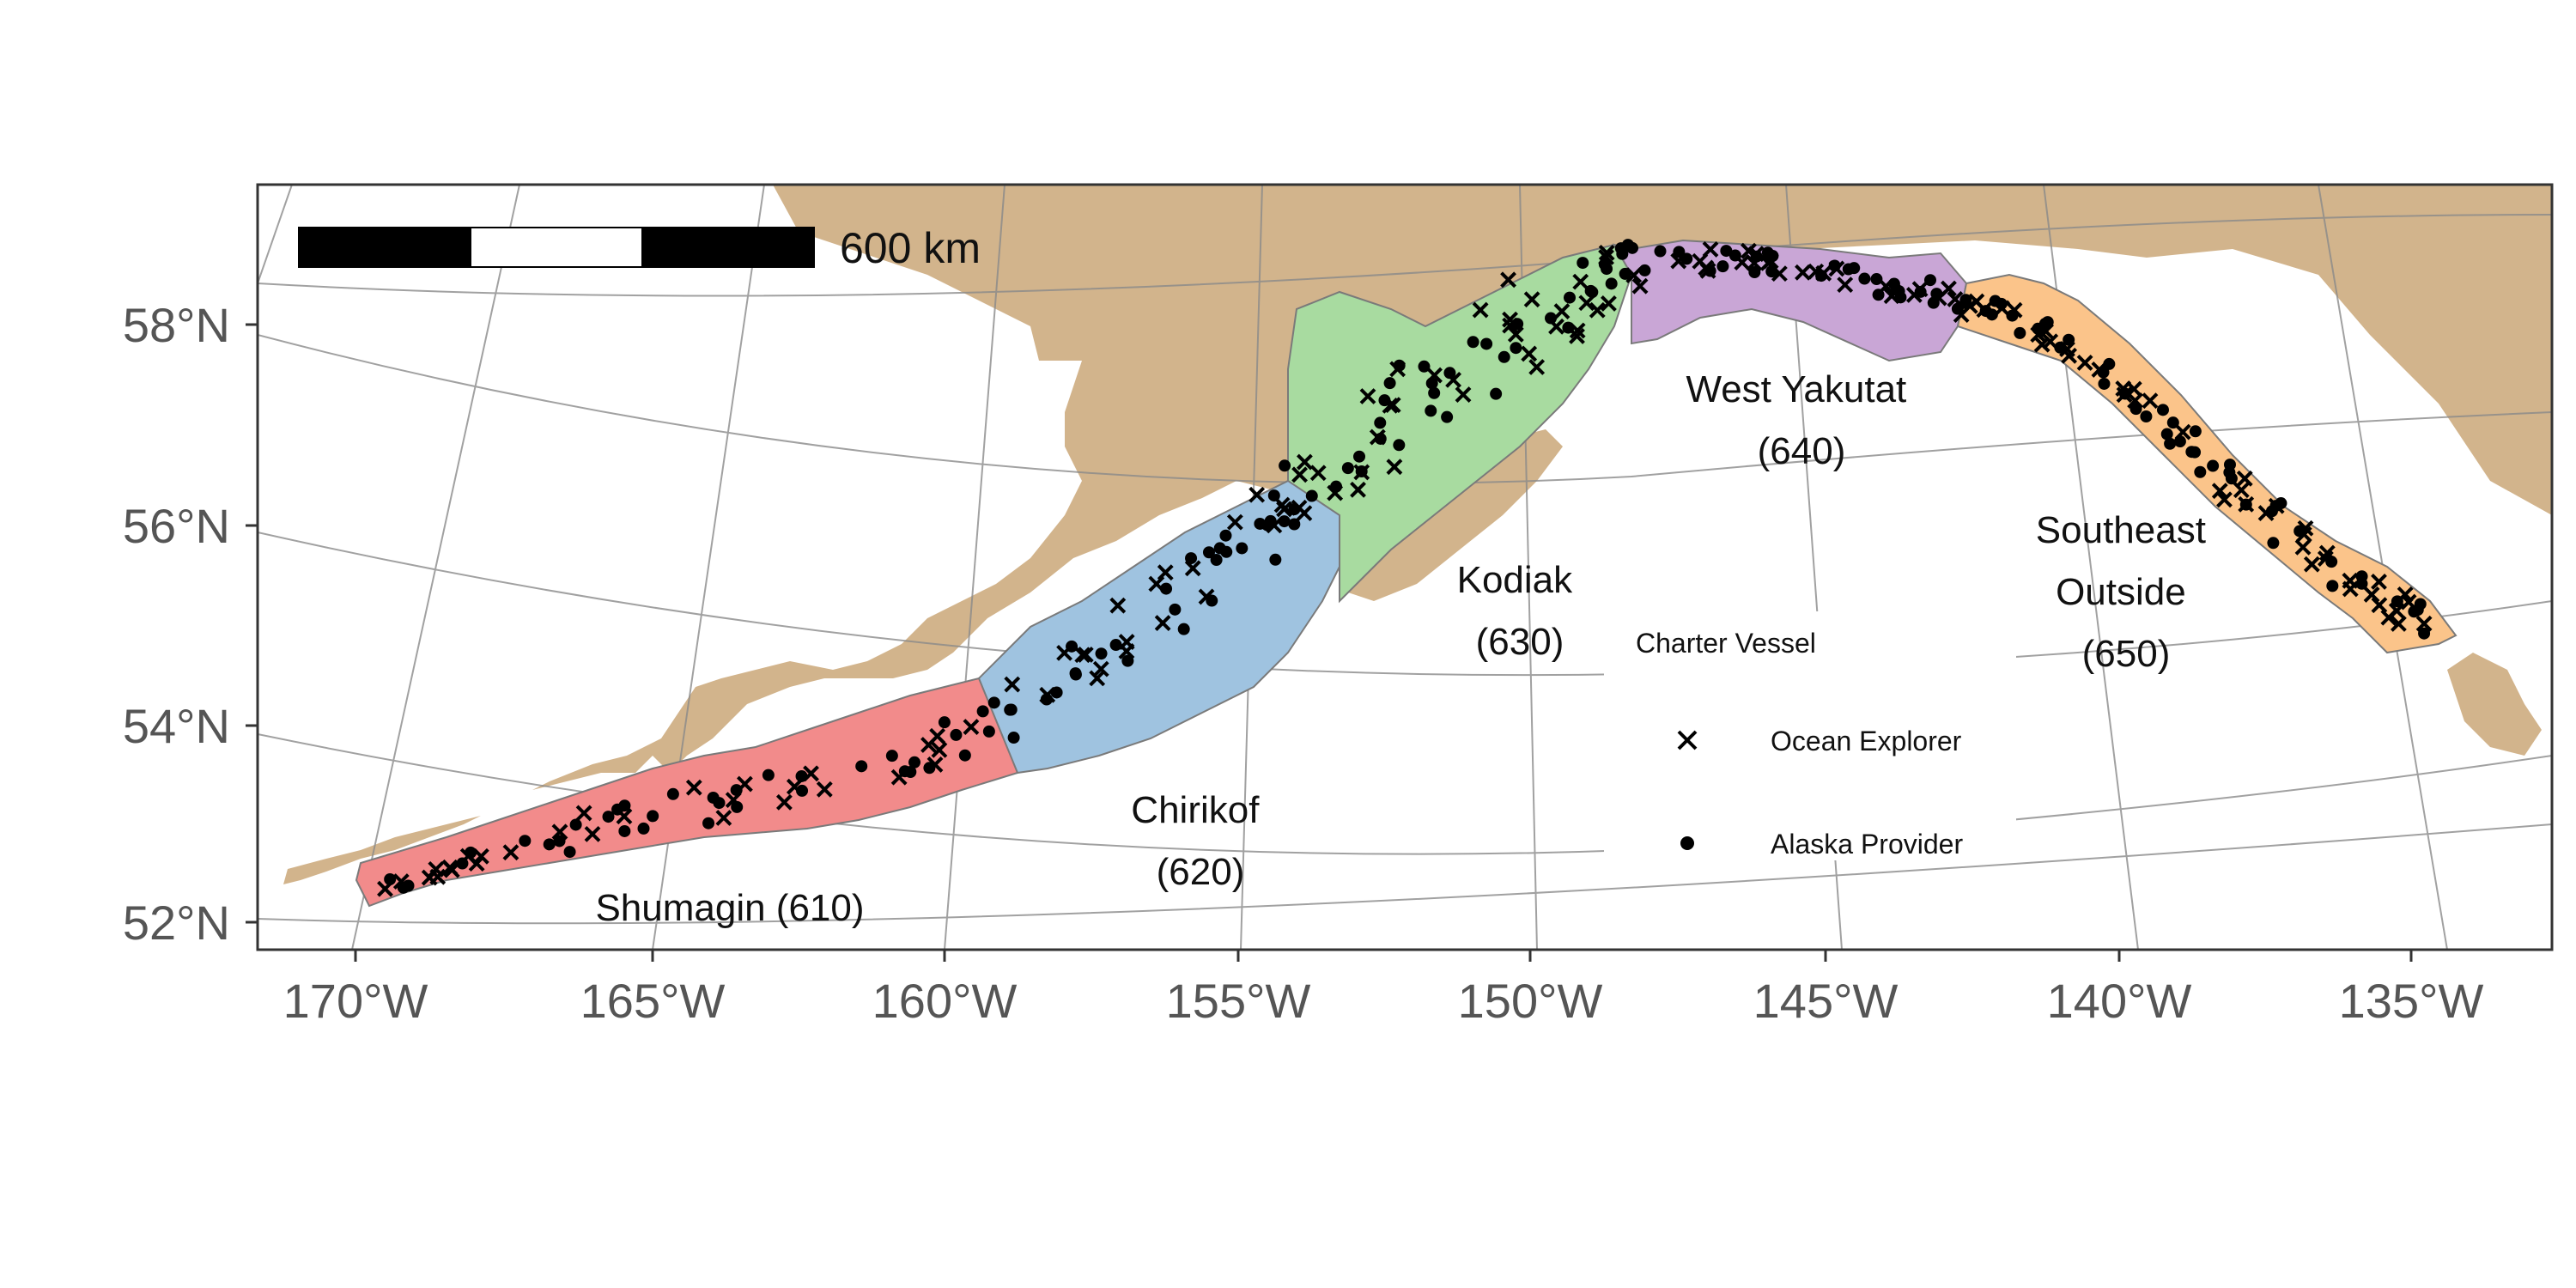  I want to click on lat-label-58: 58°N, so click(176, 325).